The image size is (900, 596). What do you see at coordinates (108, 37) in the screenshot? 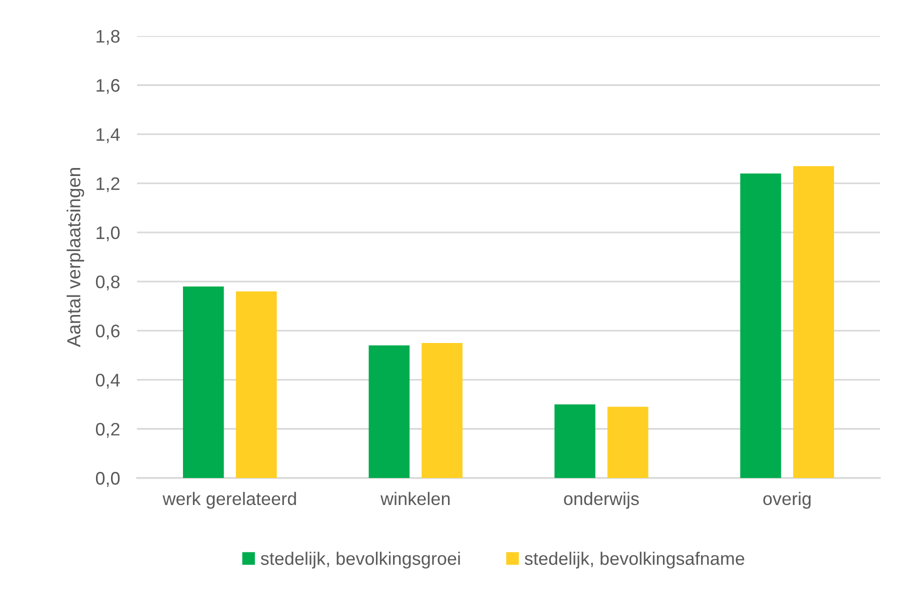
I see `y-tick-label: 1,8` at bounding box center [108, 37].